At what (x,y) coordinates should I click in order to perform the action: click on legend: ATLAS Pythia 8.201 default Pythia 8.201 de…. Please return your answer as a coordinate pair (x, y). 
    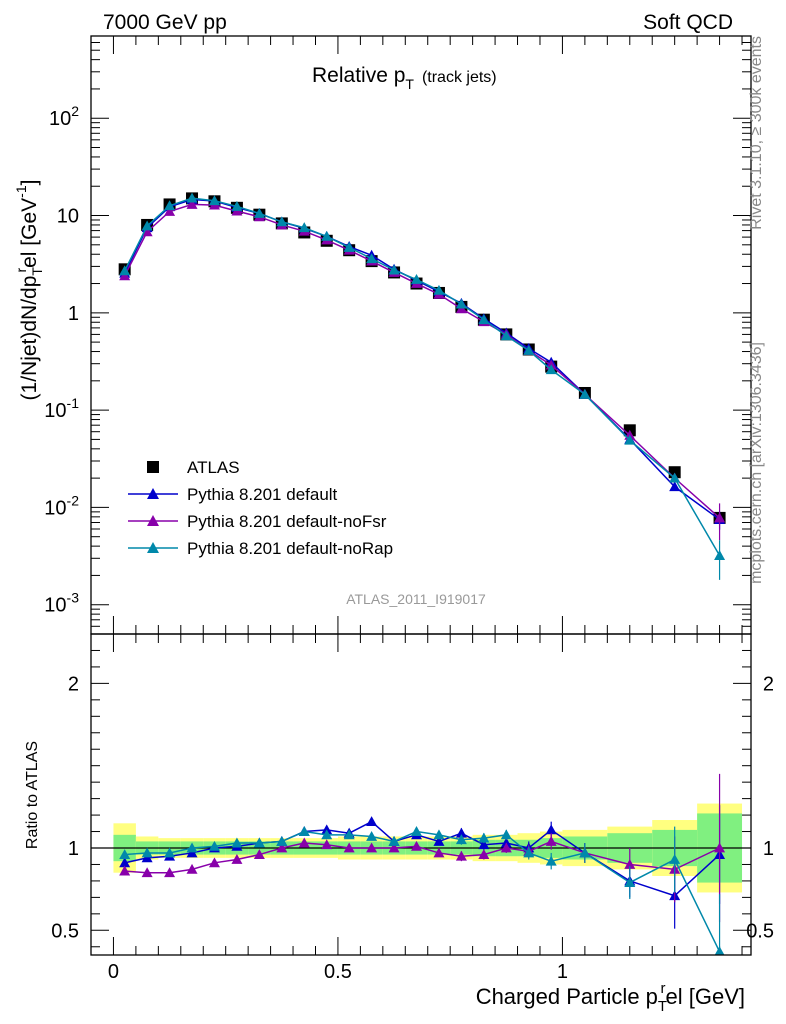
    Looking at the image, I should click on (260, 508).